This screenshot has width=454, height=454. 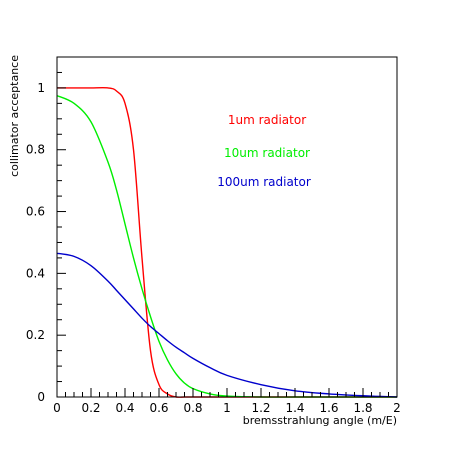 I want to click on y-tick-label: 0.8, so click(x=35, y=150).